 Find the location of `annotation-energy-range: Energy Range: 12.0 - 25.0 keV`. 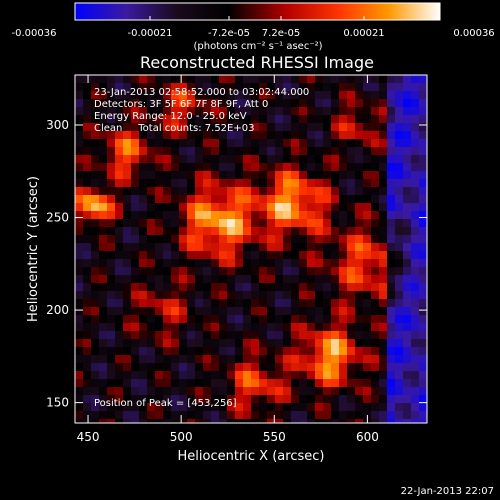

annotation-energy-range: Energy Range: 12.0 - 25.0 keV is located at coordinates (170, 116).